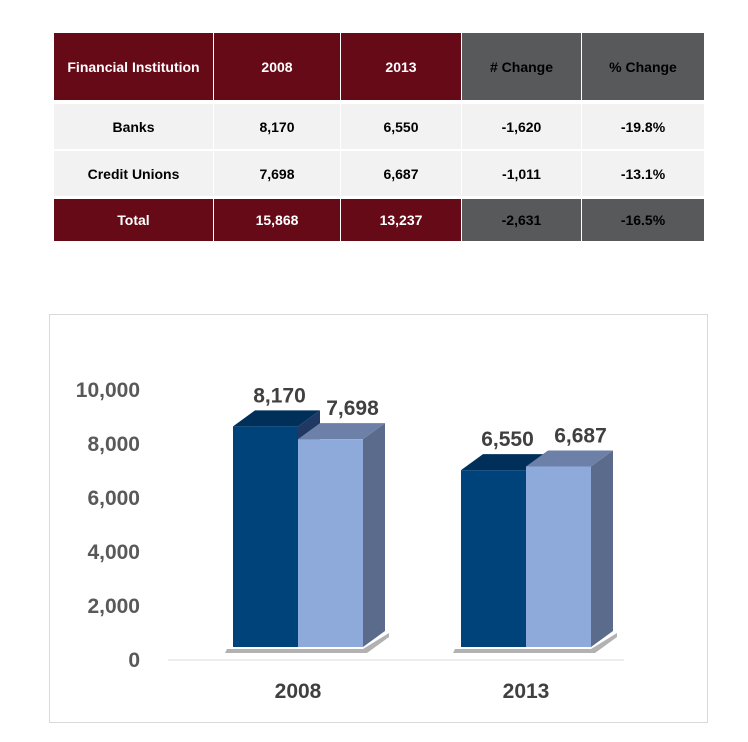  What do you see at coordinates (526, 691) in the screenshot?
I see `x-tick-label: 2013` at bounding box center [526, 691].